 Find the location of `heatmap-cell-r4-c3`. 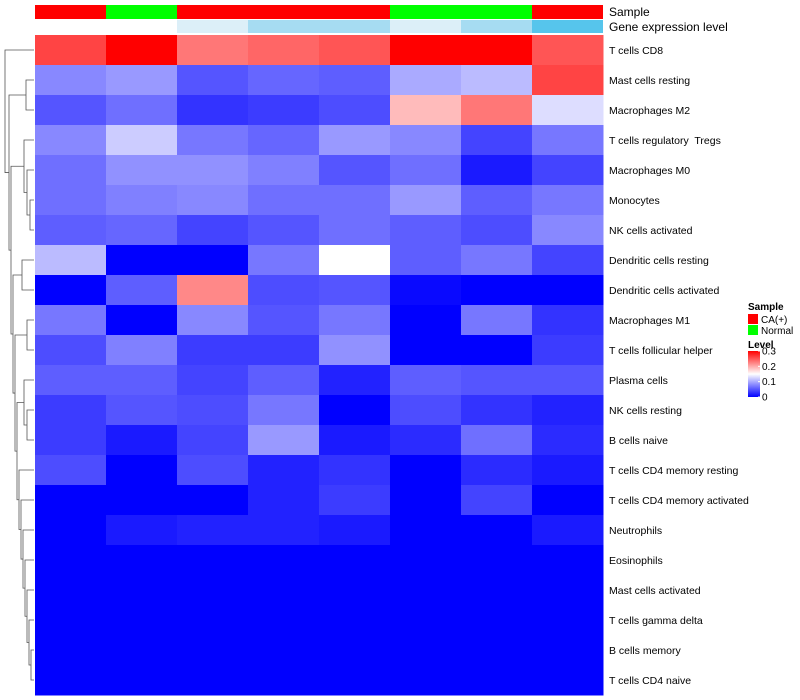

heatmap-cell-r4-c3 is located at coordinates (284, 170).